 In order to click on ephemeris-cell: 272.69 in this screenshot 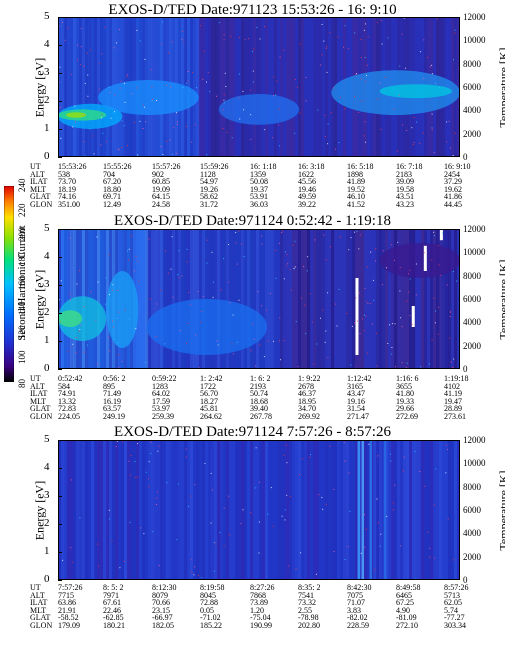, I will do `click(407, 416)`.